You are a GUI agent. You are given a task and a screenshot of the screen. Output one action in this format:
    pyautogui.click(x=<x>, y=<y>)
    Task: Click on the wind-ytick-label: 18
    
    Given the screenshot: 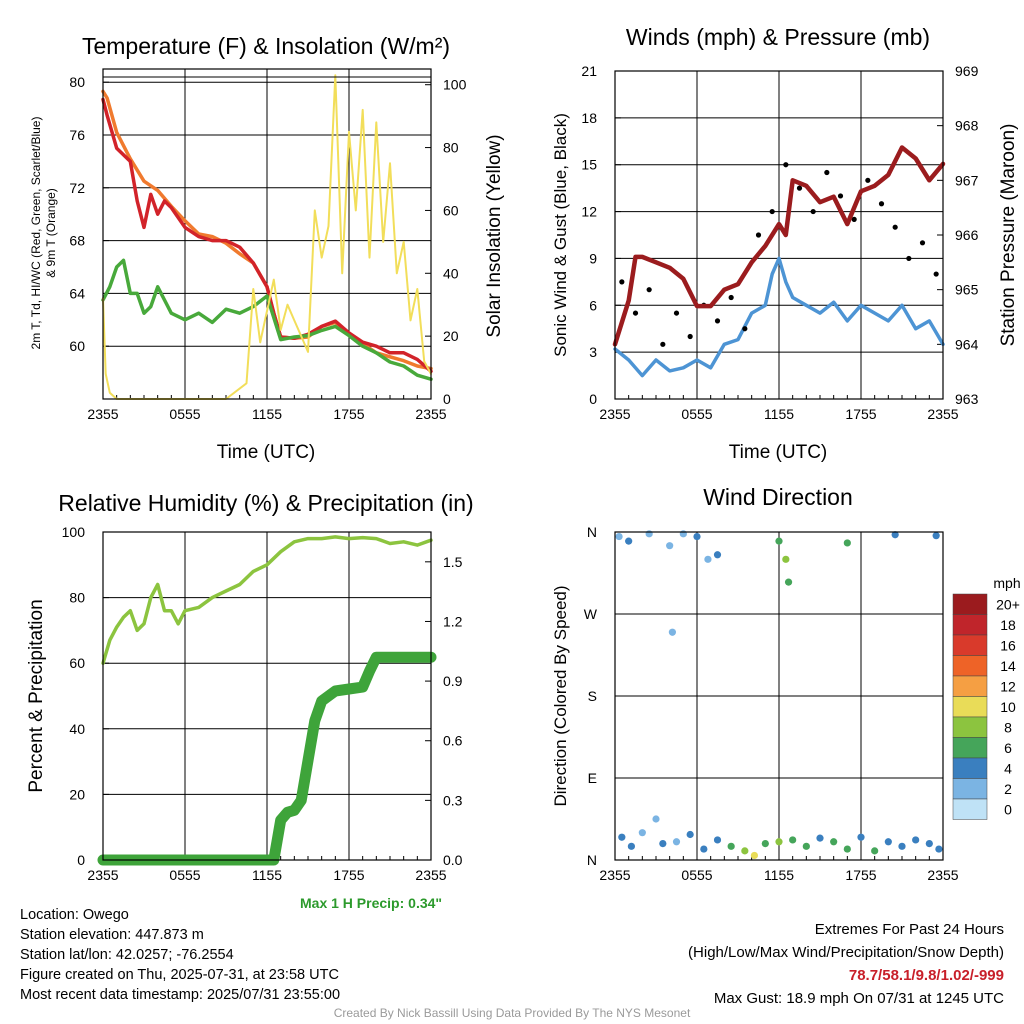 What is the action you would take?
    pyautogui.click(x=589, y=118)
    